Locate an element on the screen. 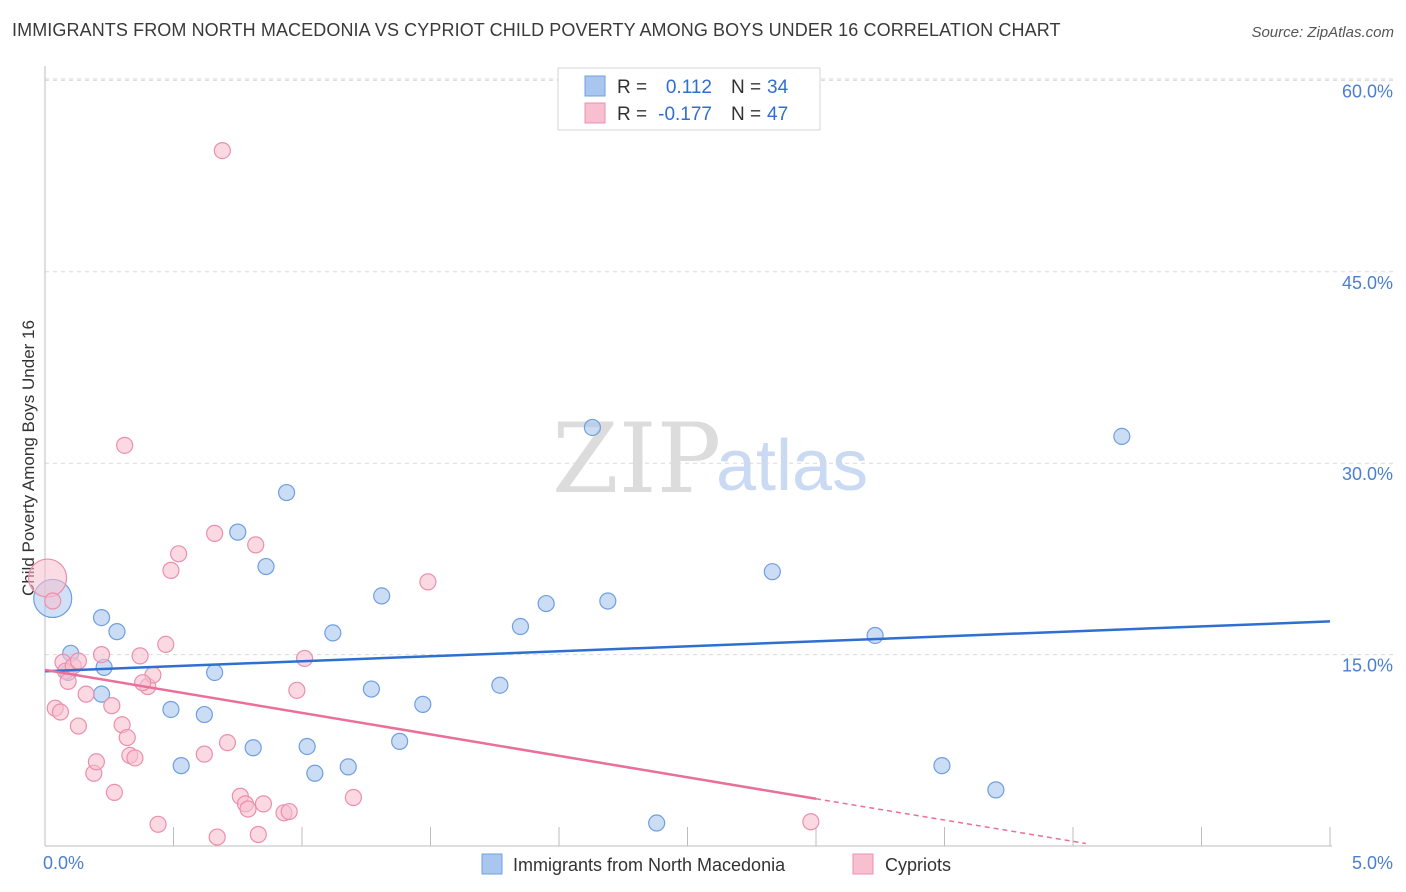 The width and height of the screenshot is (1406, 892). x-tick-label-1: 5.0% is located at coordinates (1372, 863).